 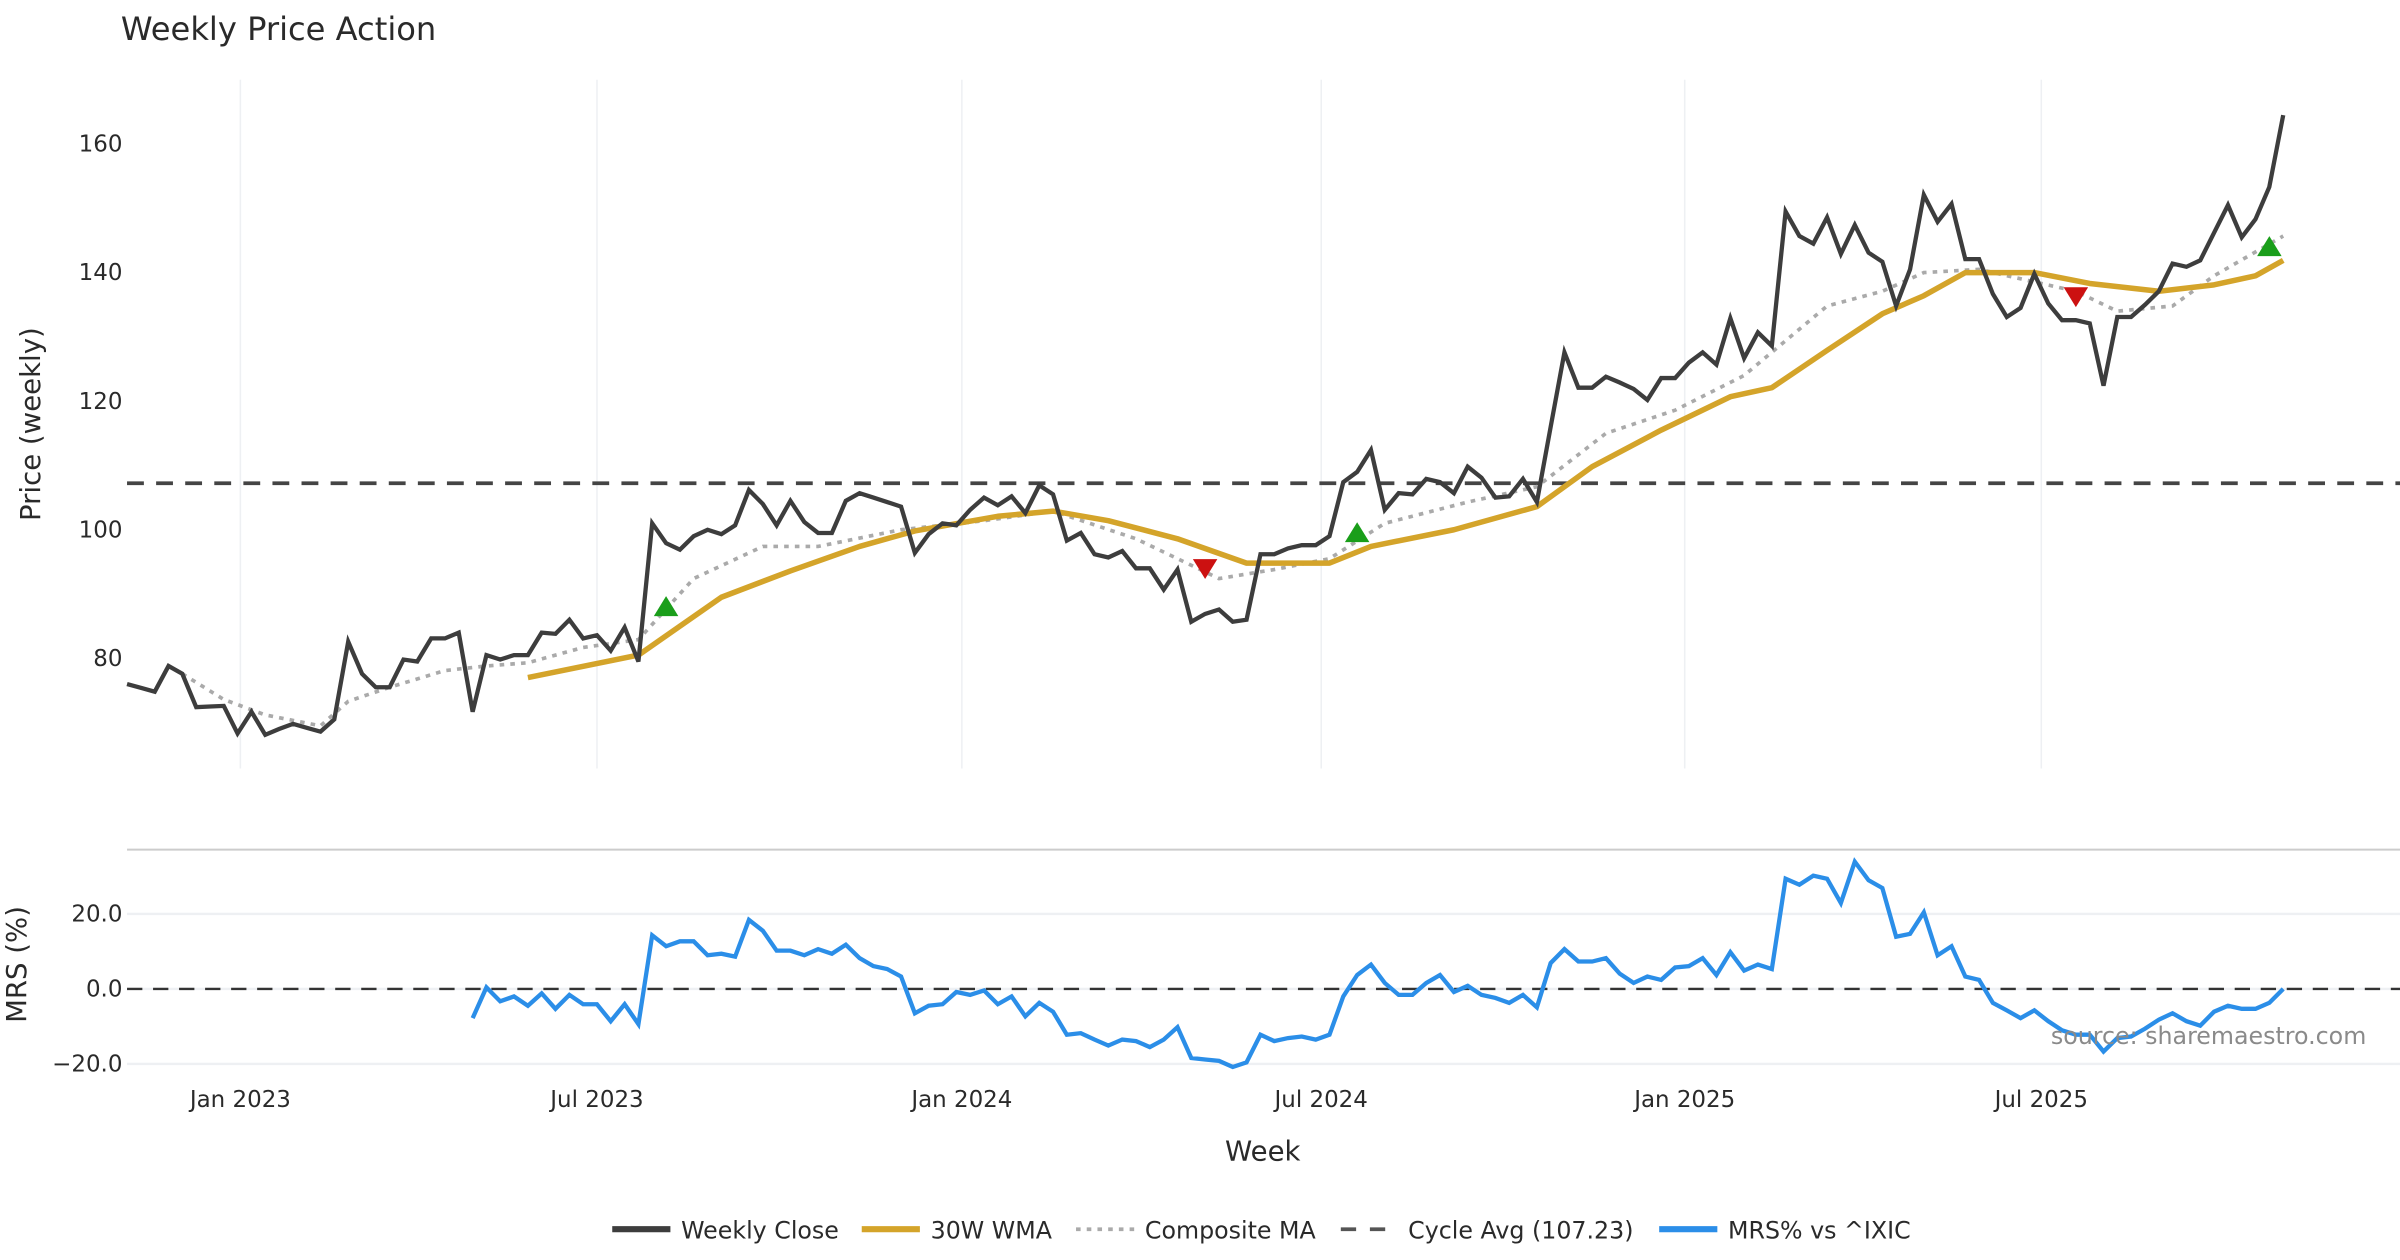 I want to click on x-tick-label: Jul 2023, so click(x=595, y=1100).